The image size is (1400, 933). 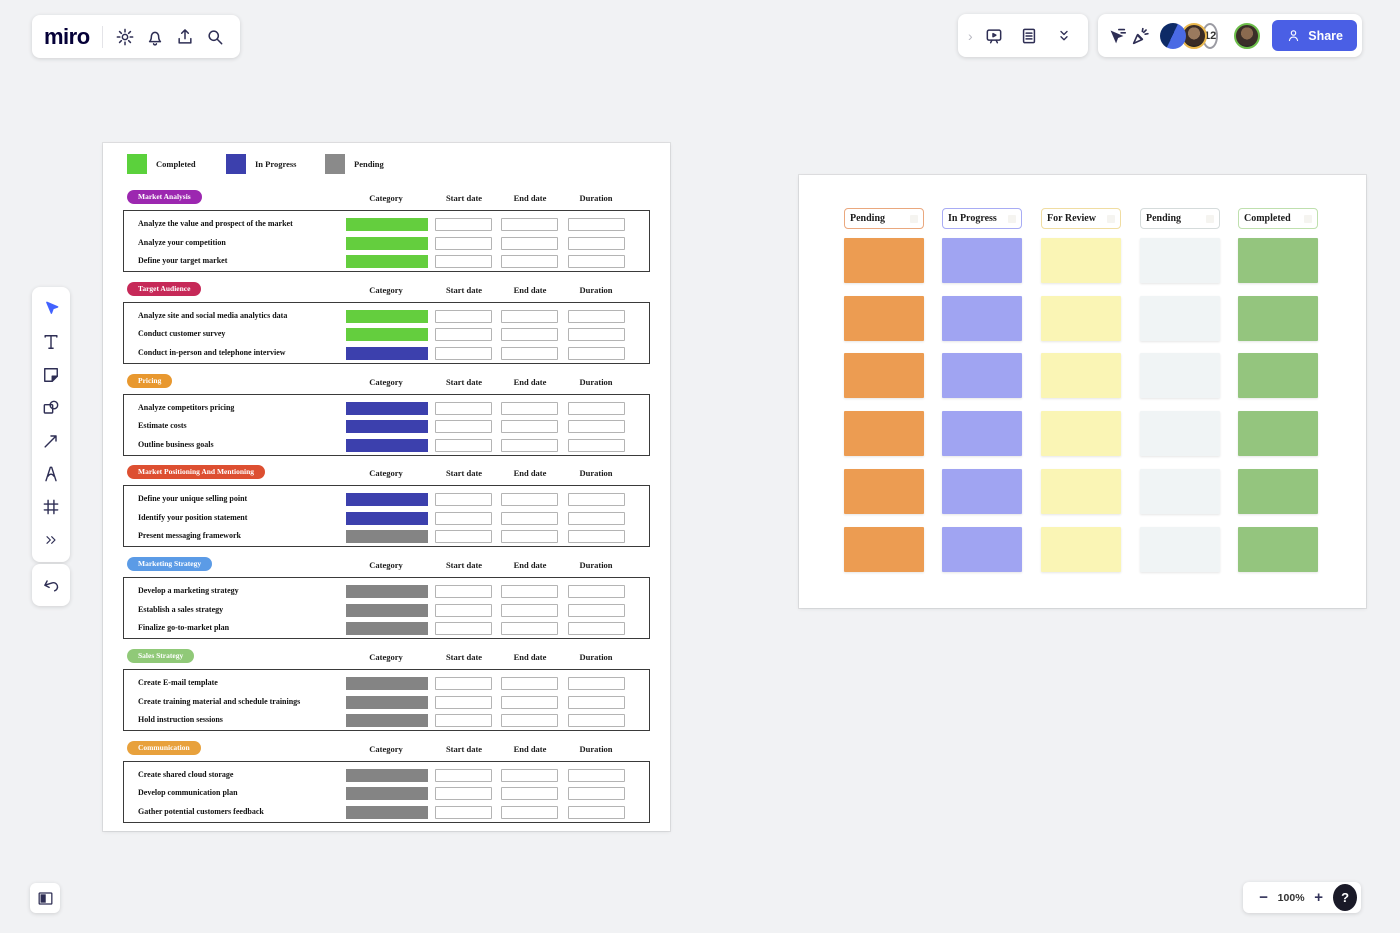 I want to click on more-tools-button, so click(x=51, y=540).